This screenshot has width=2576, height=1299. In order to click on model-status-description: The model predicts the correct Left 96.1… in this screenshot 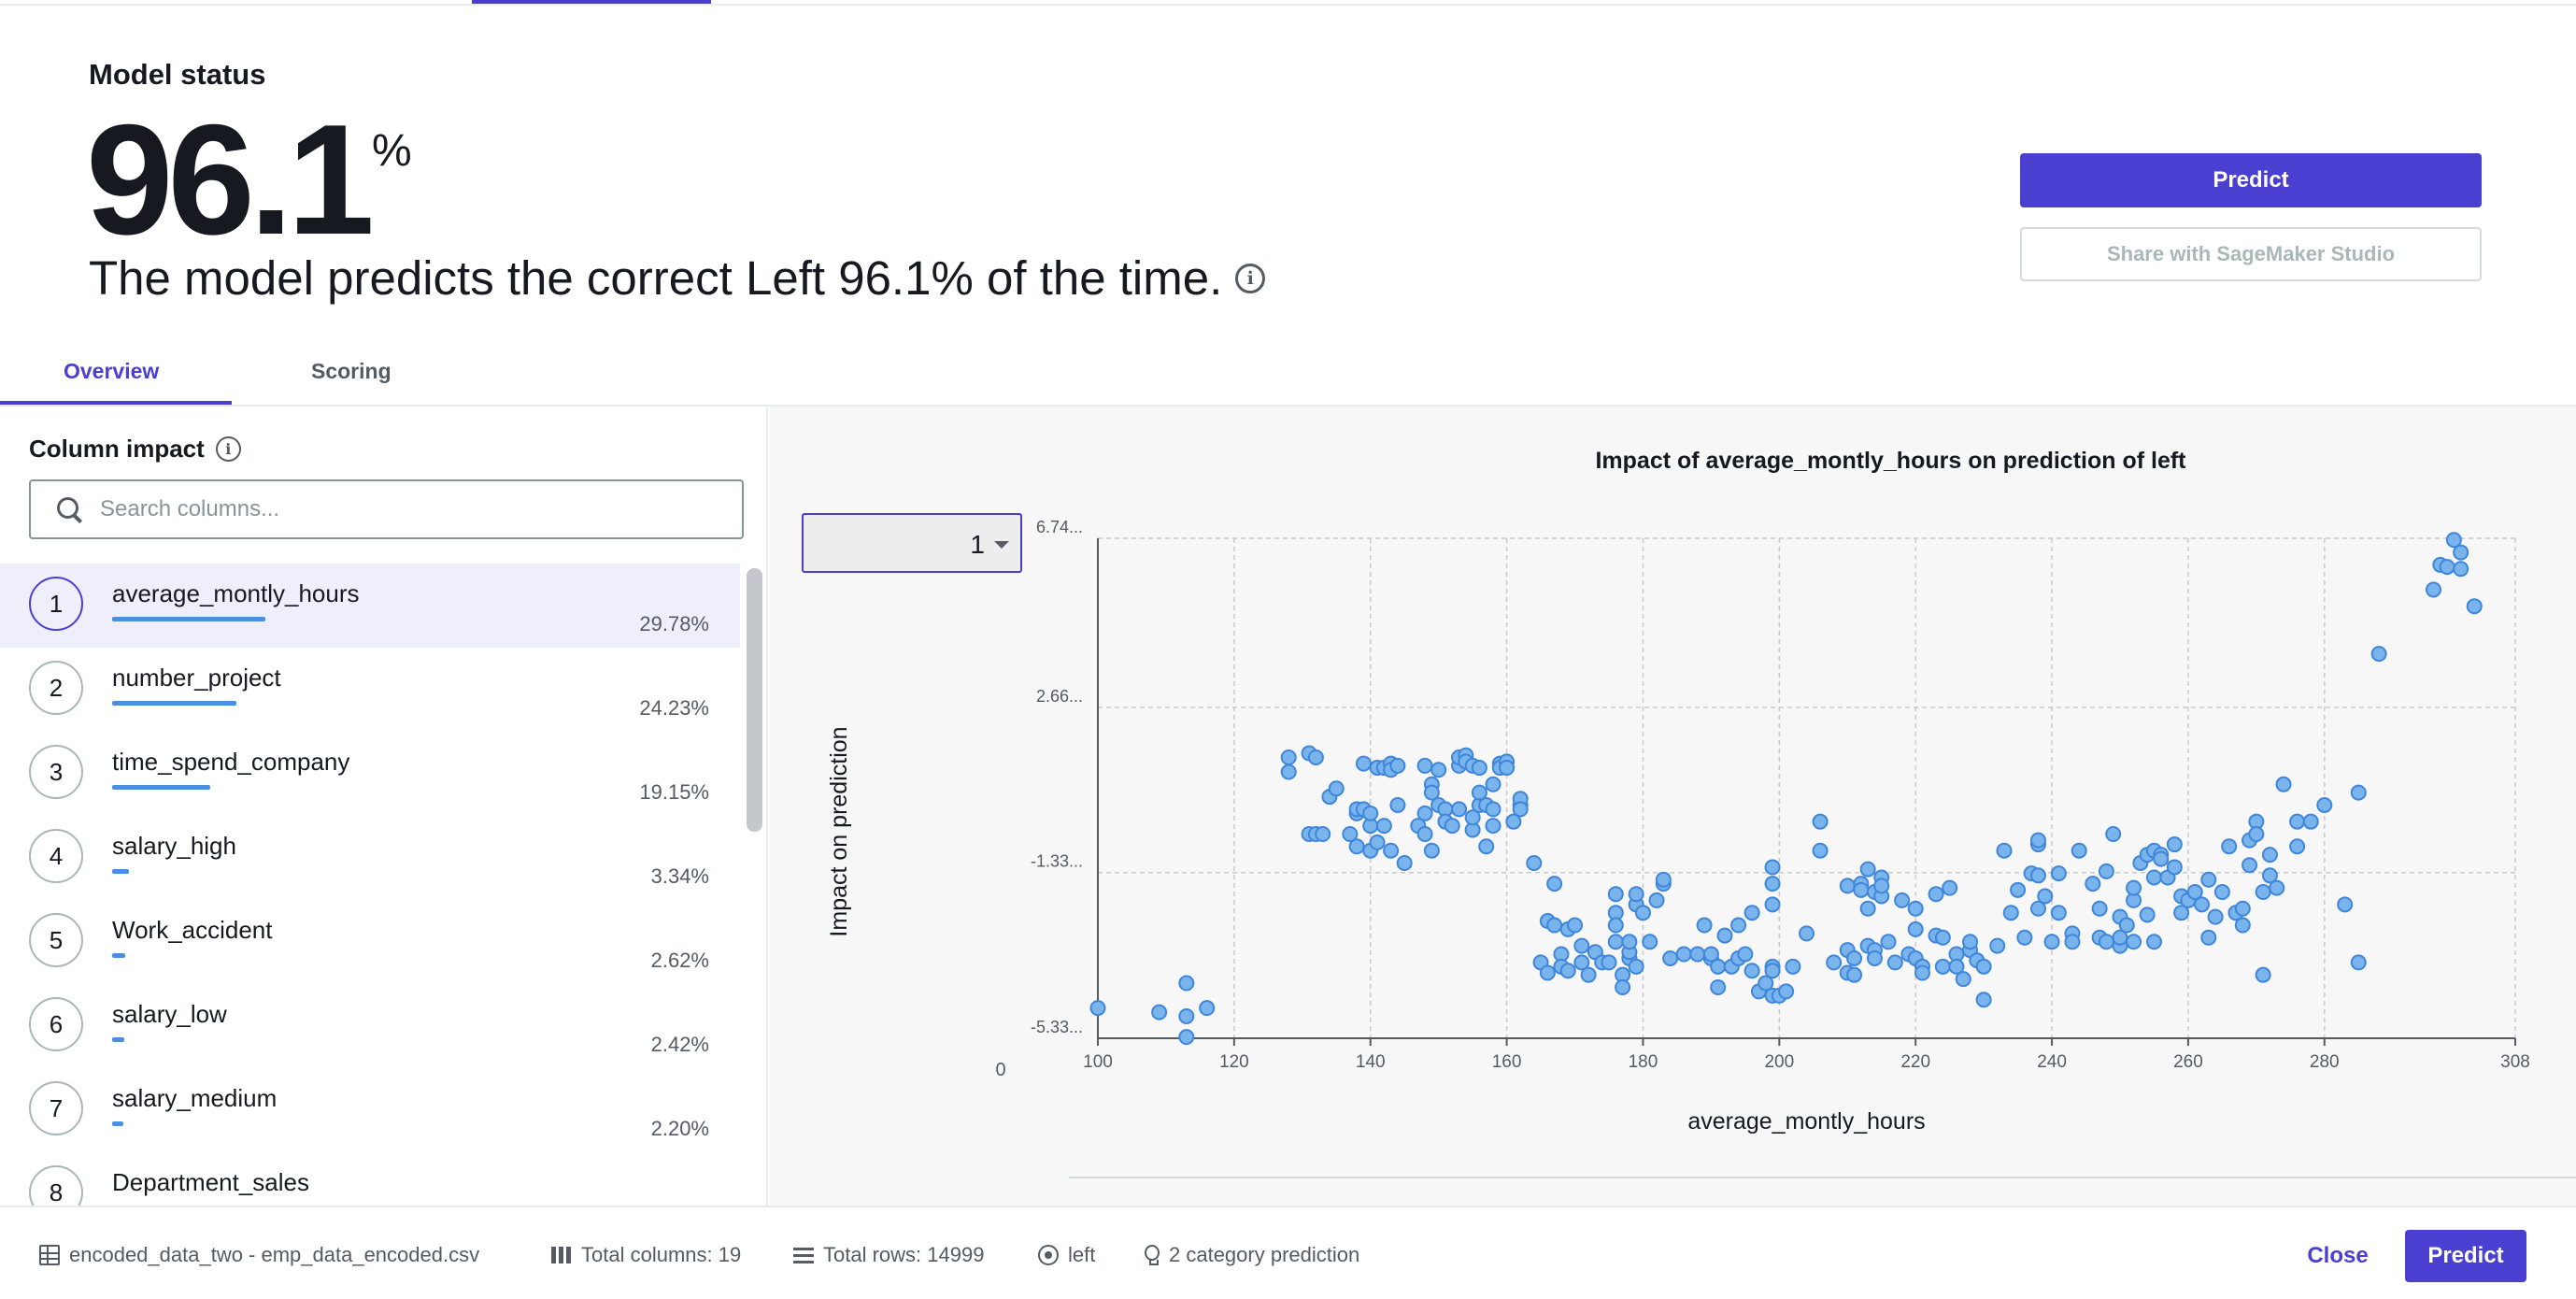, I will do `click(678, 278)`.